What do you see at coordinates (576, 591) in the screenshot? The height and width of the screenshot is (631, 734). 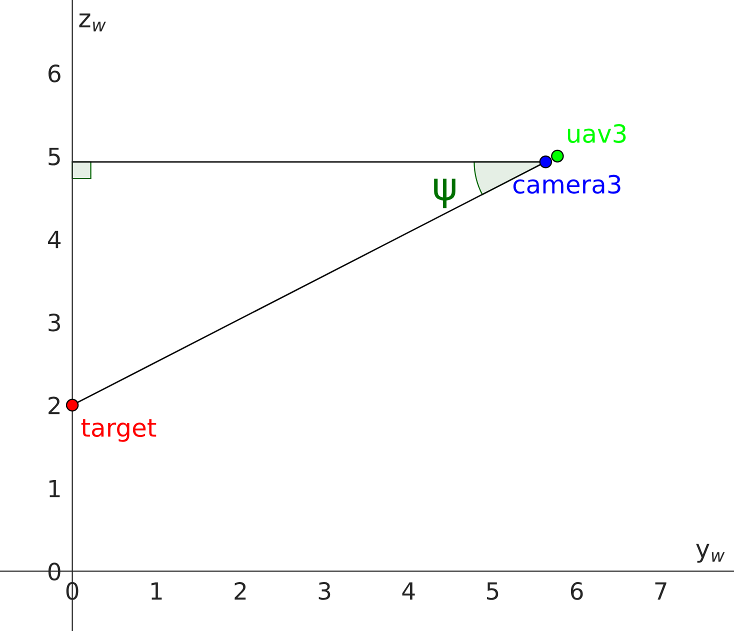 I see `x-tick-label: 6` at bounding box center [576, 591].